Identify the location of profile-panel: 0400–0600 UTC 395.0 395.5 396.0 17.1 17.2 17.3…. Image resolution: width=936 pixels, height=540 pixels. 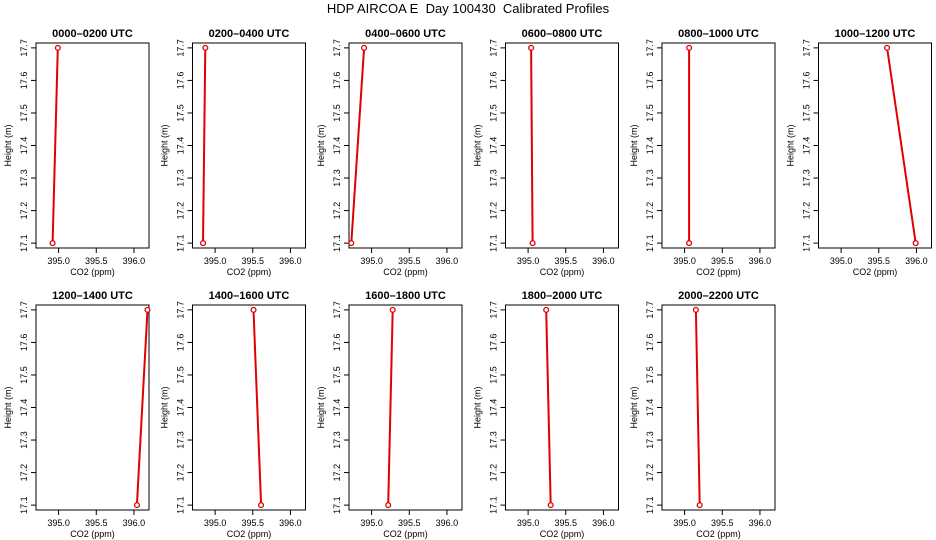
(389, 152).